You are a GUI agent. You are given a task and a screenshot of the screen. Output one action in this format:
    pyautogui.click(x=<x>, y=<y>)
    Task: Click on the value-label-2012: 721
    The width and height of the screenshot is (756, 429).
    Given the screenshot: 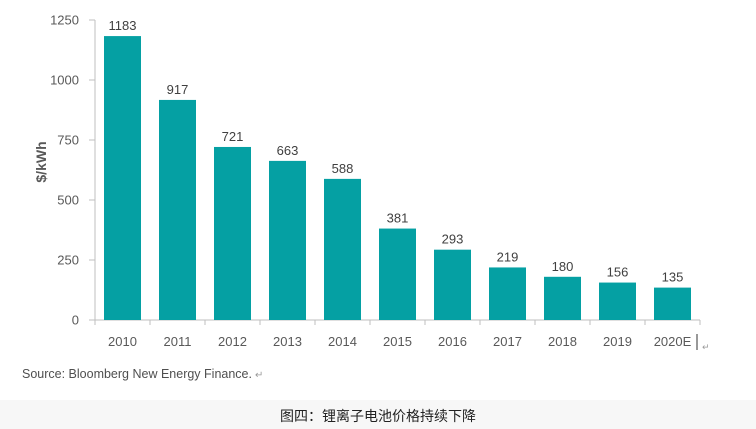 What is the action you would take?
    pyautogui.click(x=233, y=136)
    